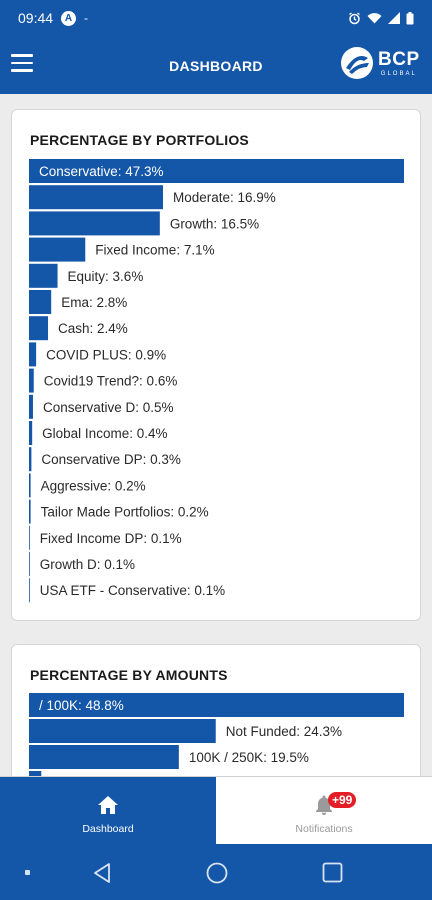  What do you see at coordinates (36, 18) in the screenshot?
I see `status-time: 09:44` at bounding box center [36, 18].